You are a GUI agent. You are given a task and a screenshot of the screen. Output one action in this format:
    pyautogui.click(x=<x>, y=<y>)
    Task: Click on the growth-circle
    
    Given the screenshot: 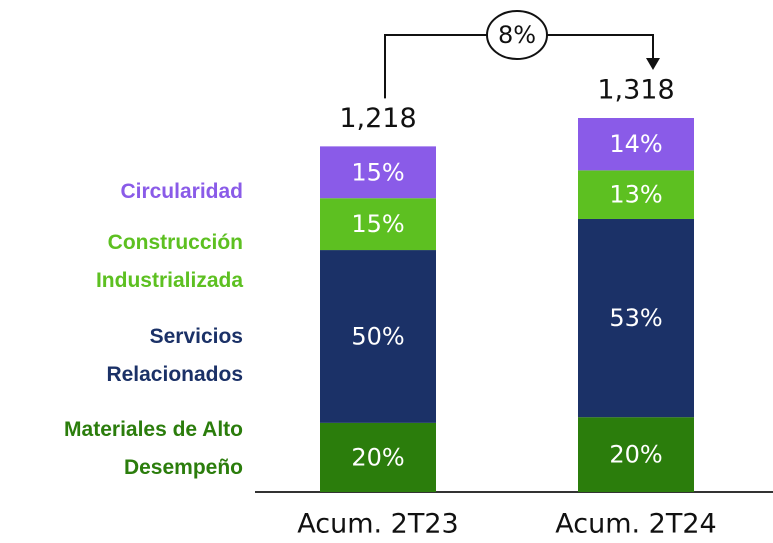 What is the action you would take?
    pyautogui.click(x=517, y=35)
    